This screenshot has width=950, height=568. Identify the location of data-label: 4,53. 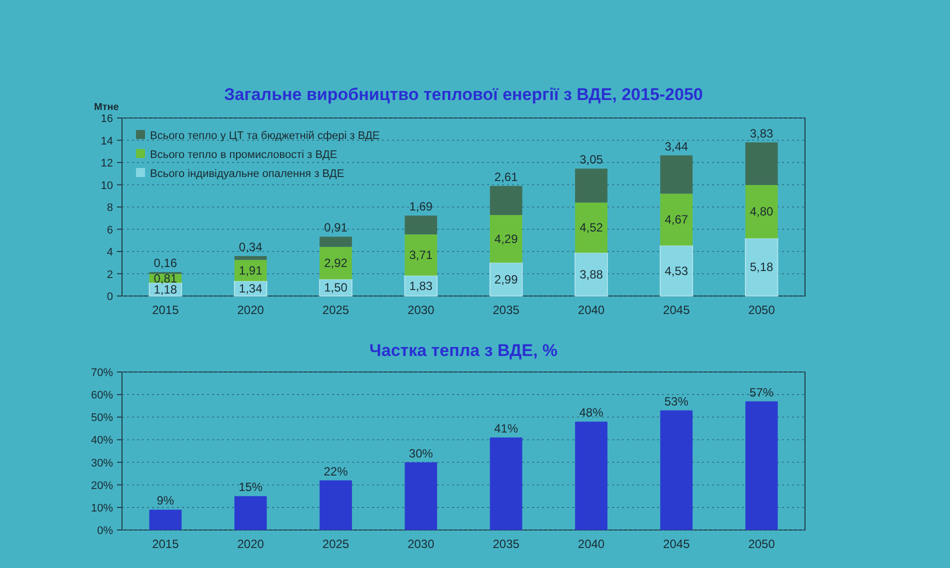
(676, 271).